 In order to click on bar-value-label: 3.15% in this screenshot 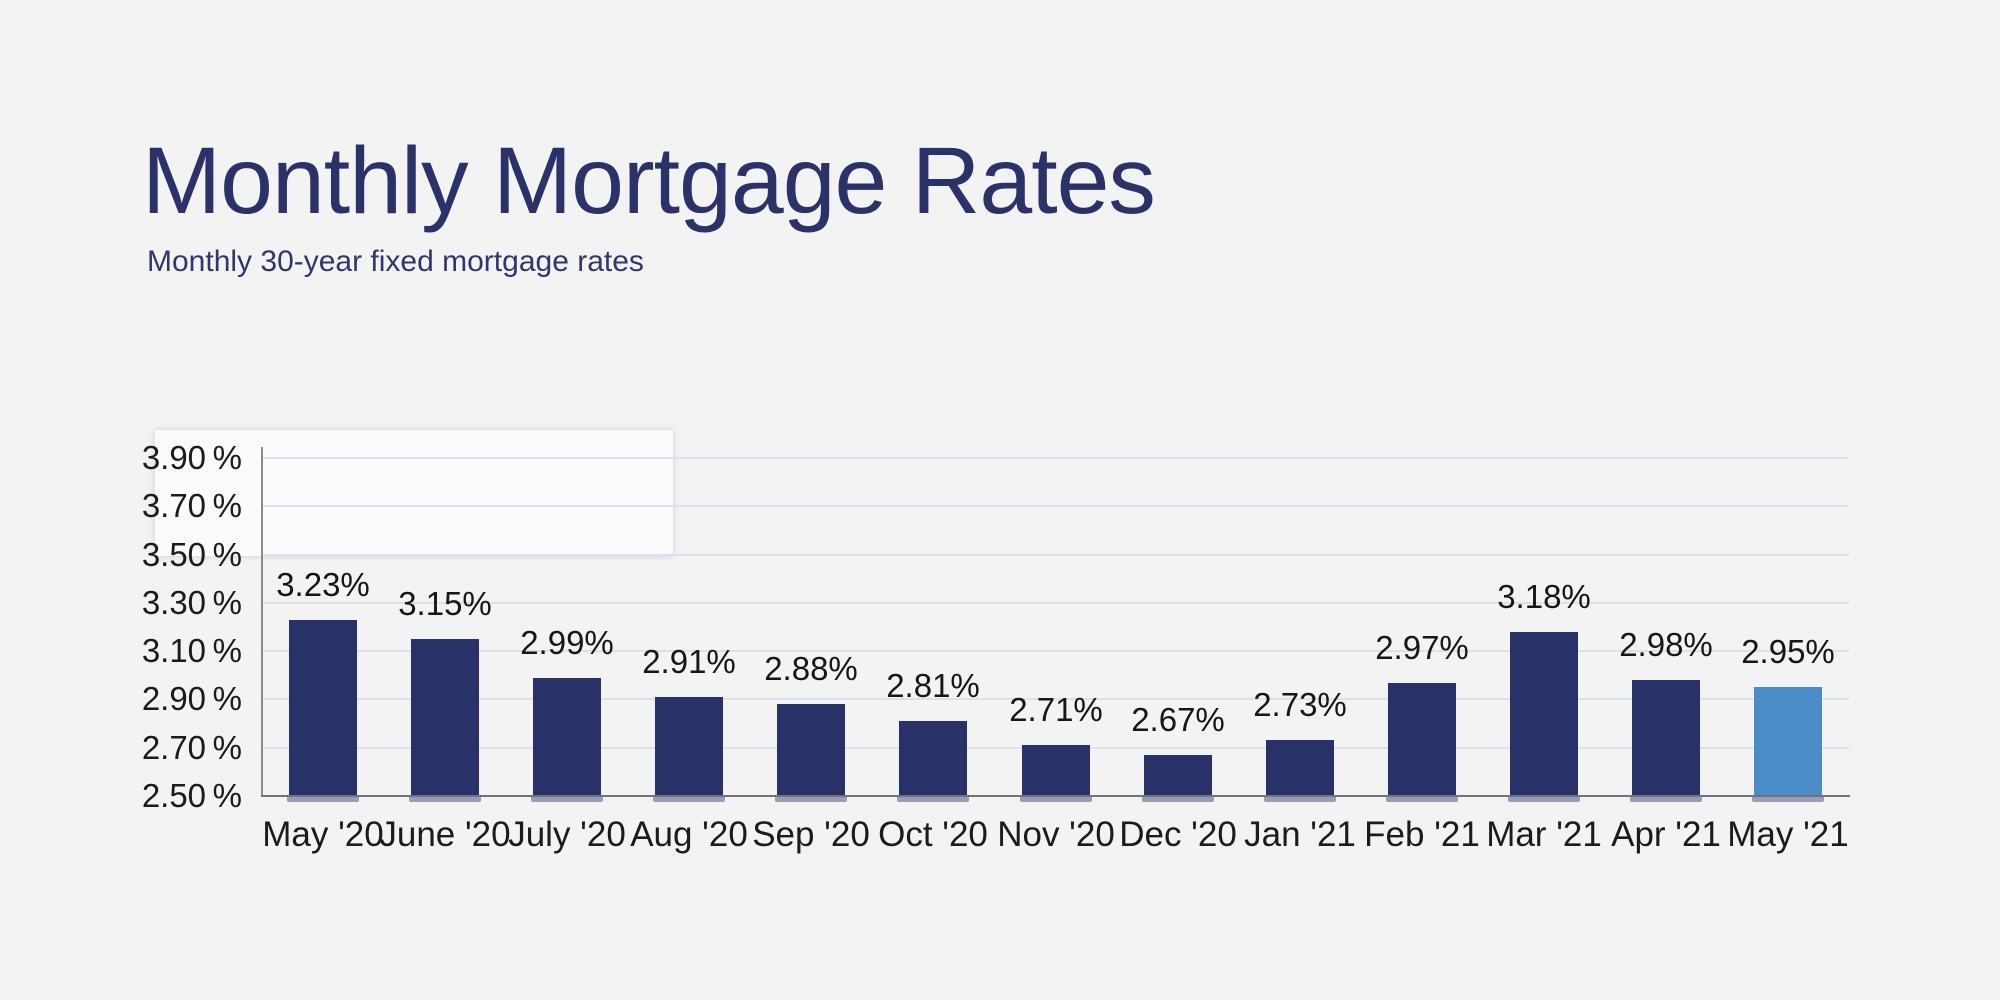, I will do `click(445, 603)`.